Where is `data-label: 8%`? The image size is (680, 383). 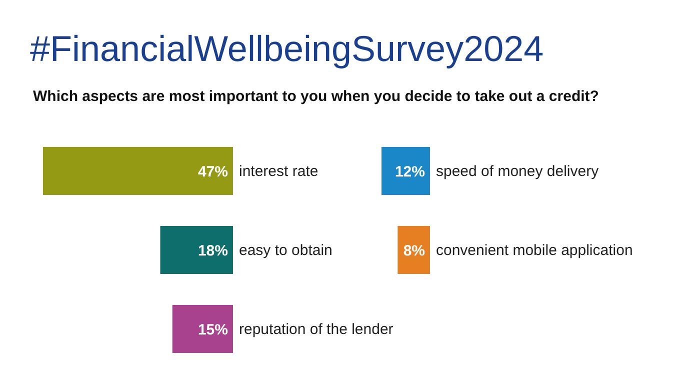 data-label: 8% is located at coordinates (414, 251).